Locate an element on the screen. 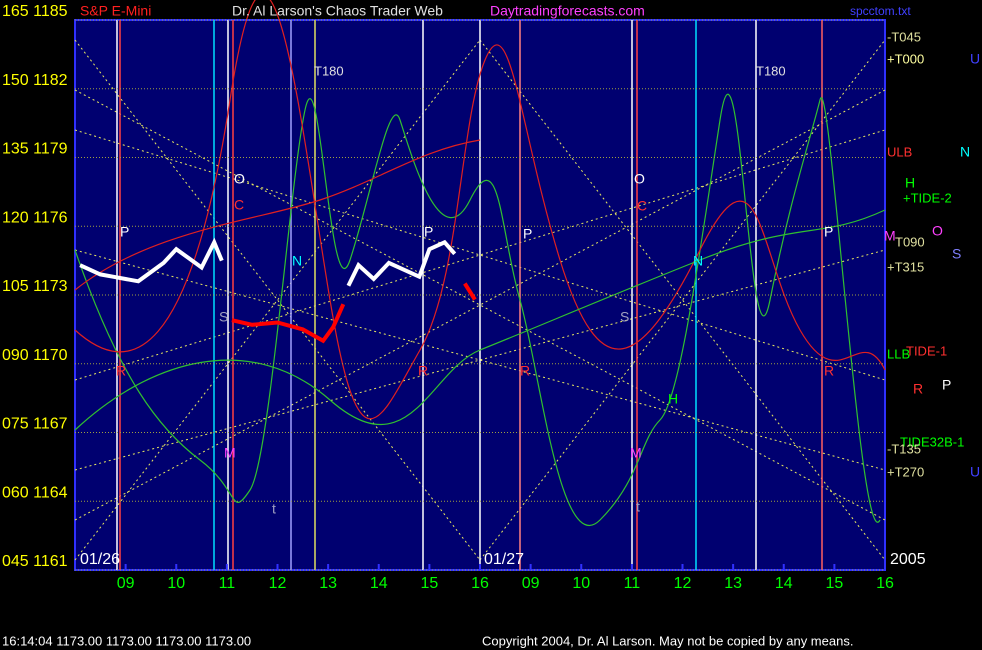 The width and height of the screenshot is (982, 650). annotation: +T000 is located at coordinates (905, 58).